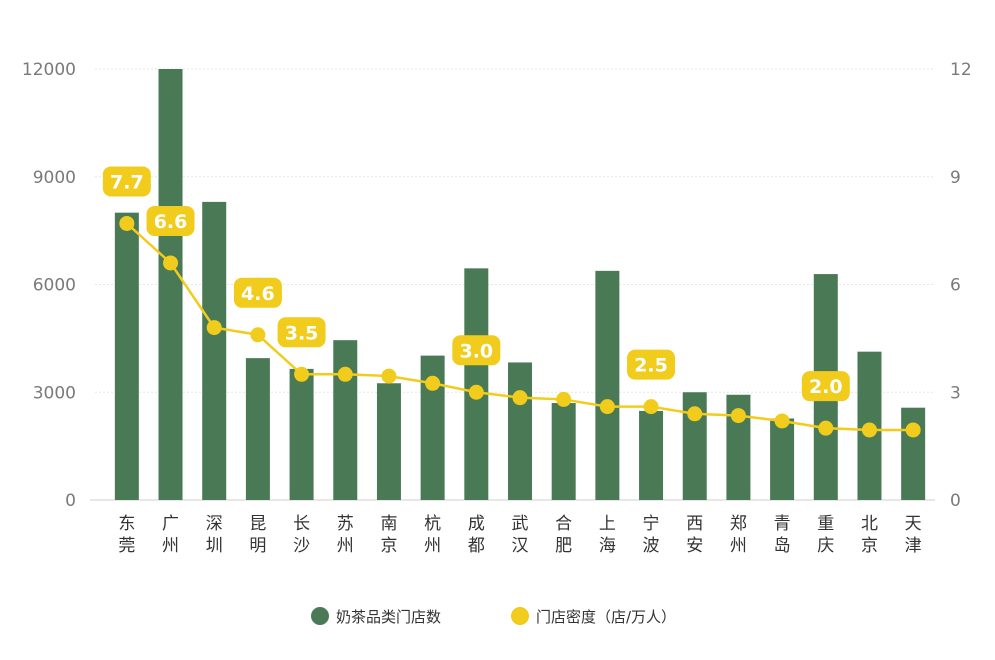  Describe the element at coordinates (49, 70) in the screenshot. I see `y-left-tick-label: 12000` at that location.